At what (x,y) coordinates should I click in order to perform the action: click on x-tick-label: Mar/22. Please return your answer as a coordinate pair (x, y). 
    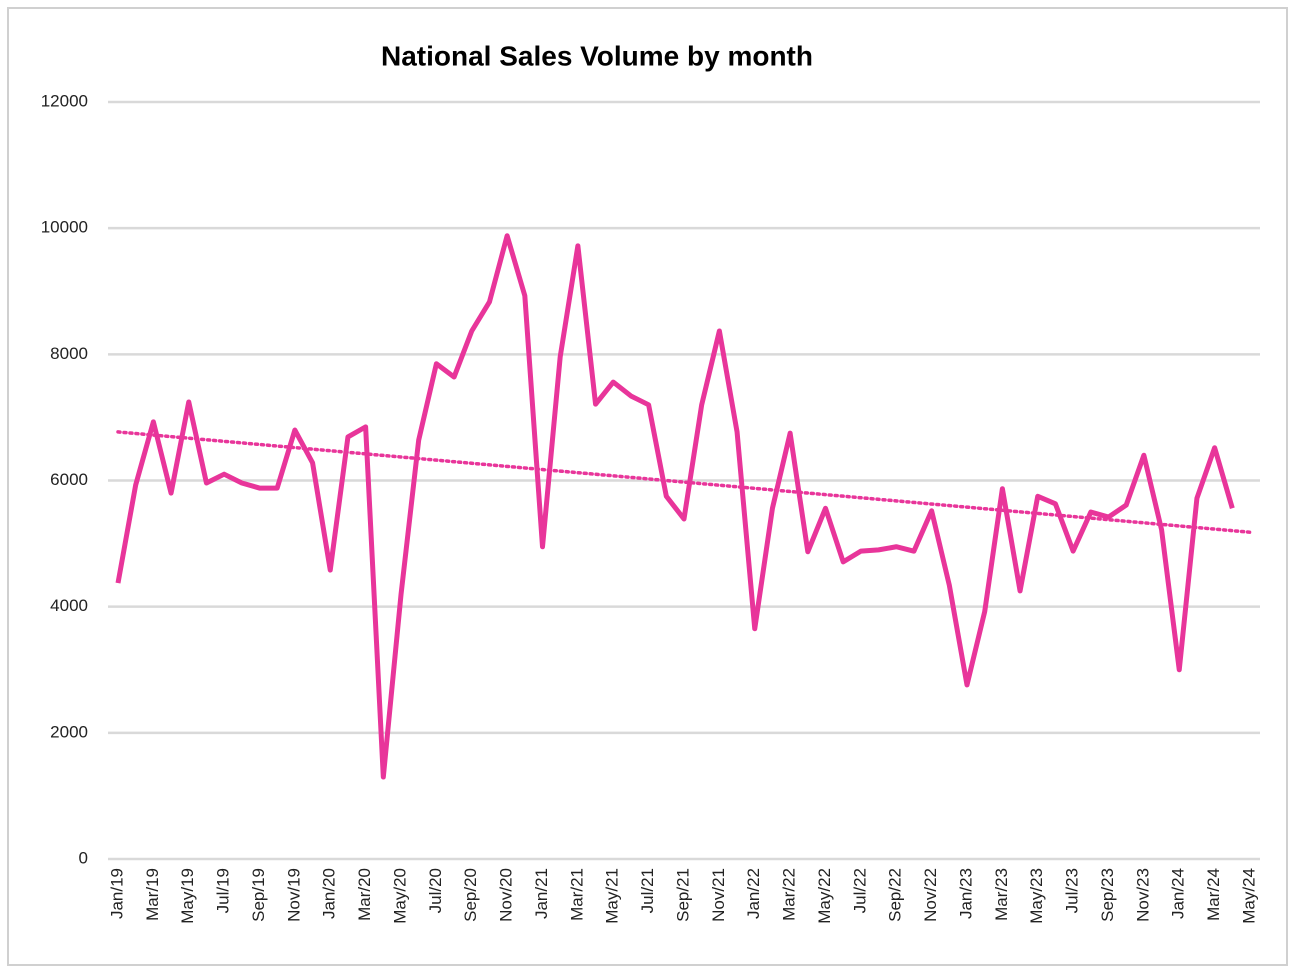
    Looking at the image, I should click on (789, 894).